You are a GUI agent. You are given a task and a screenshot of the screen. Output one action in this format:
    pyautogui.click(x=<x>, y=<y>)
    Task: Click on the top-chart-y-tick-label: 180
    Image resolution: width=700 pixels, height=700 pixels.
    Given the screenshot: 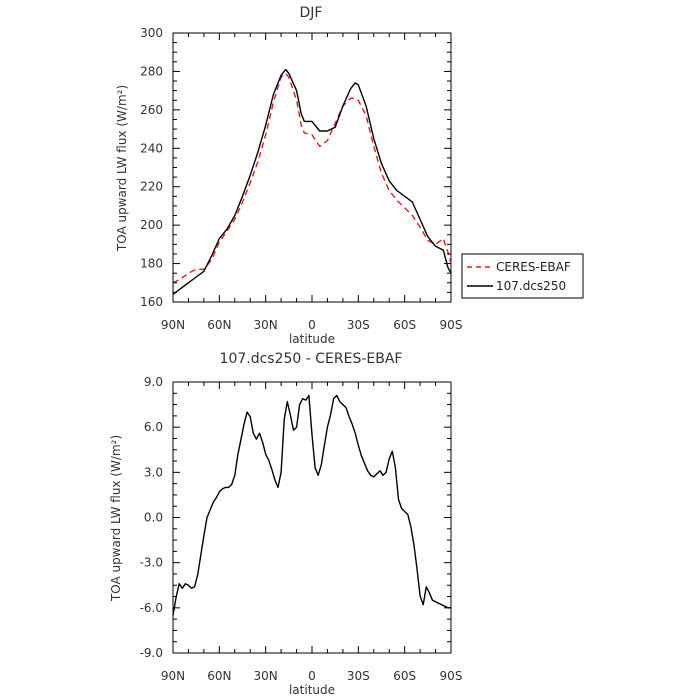 What is the action you would take?
    pyautogui.click(x=151, y=264)
    